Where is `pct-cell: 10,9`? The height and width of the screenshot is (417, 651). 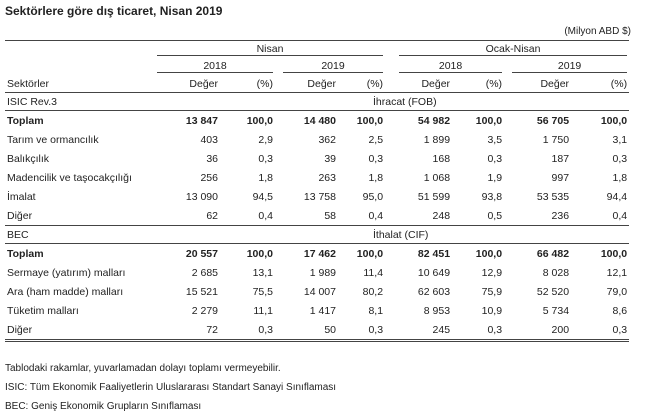 pct-cell: 10,9 is located at coordinates (492, 310).